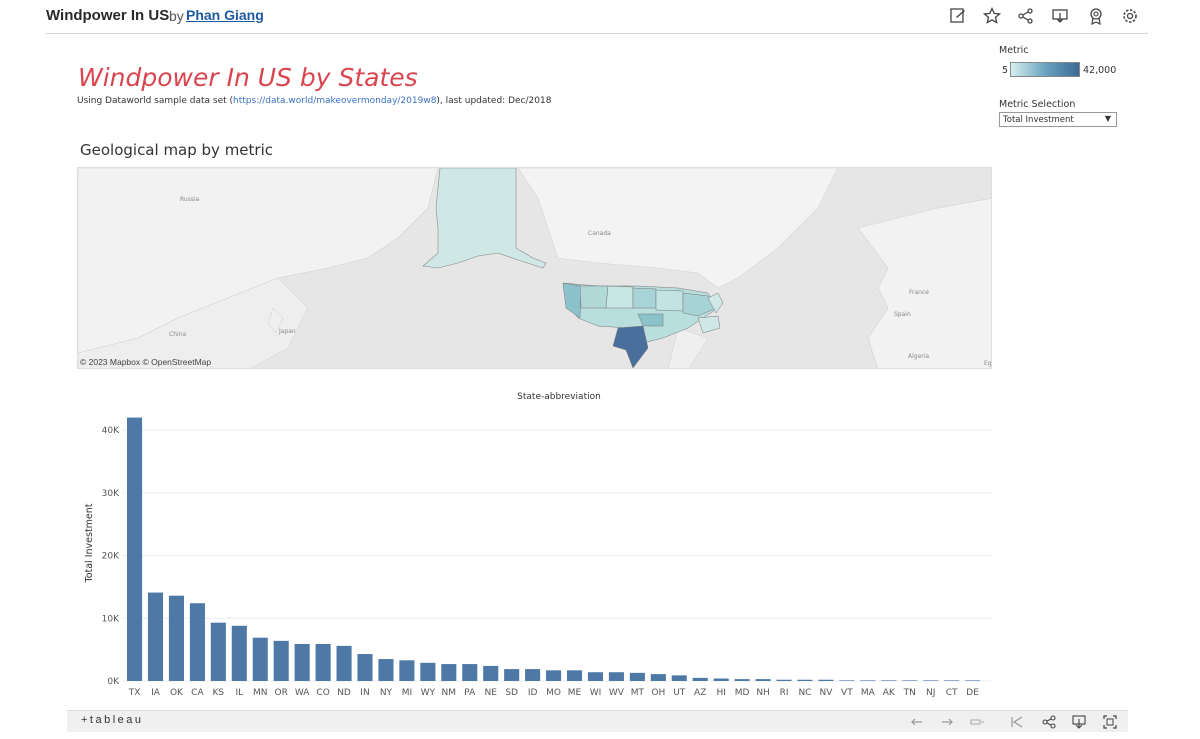 The height and width of the screenshot is (739, 1200). Describe the element at coordinates (89, 543) in the screenshot. I see `y-axis-title: Total Investment` at that location.